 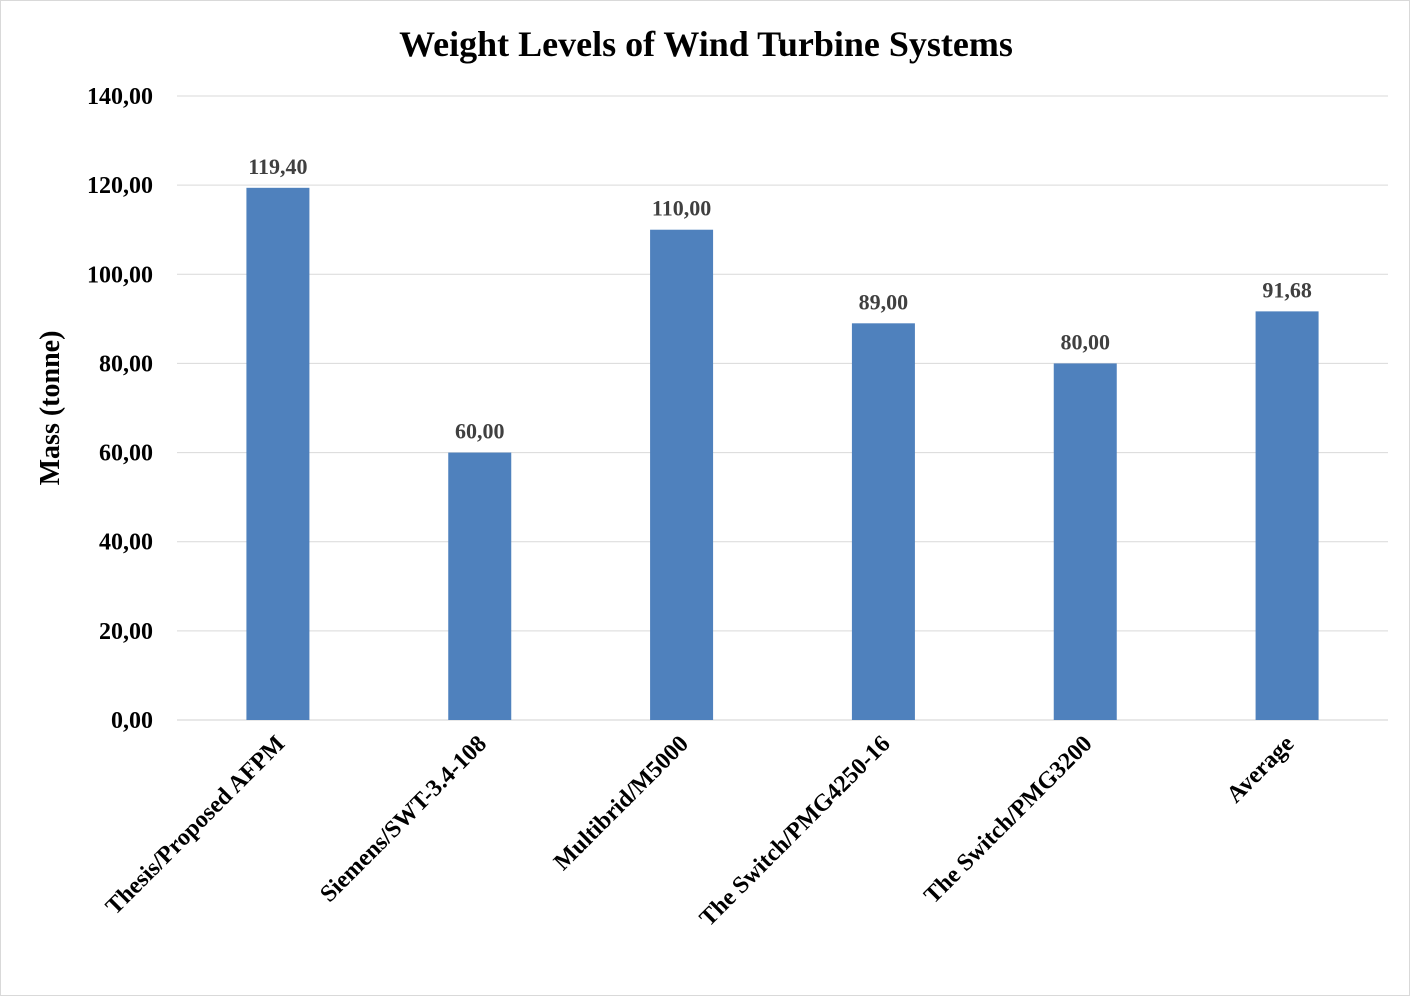 I want to click on y-tick-label: 100,00, so click(x=120, y=275).